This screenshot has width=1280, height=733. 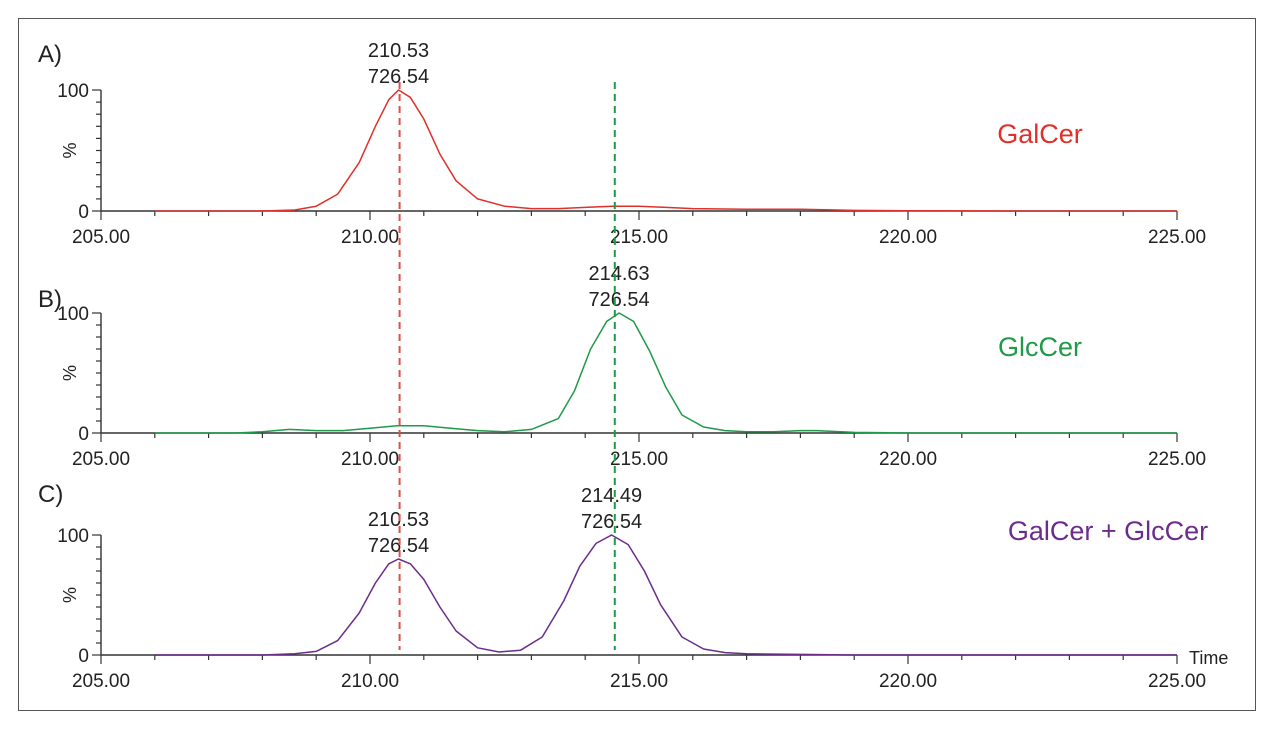 What do you see at coordinates (50, 494) in the screenshot?
I see `panel-label: C)` at bounding box center [50, 494].